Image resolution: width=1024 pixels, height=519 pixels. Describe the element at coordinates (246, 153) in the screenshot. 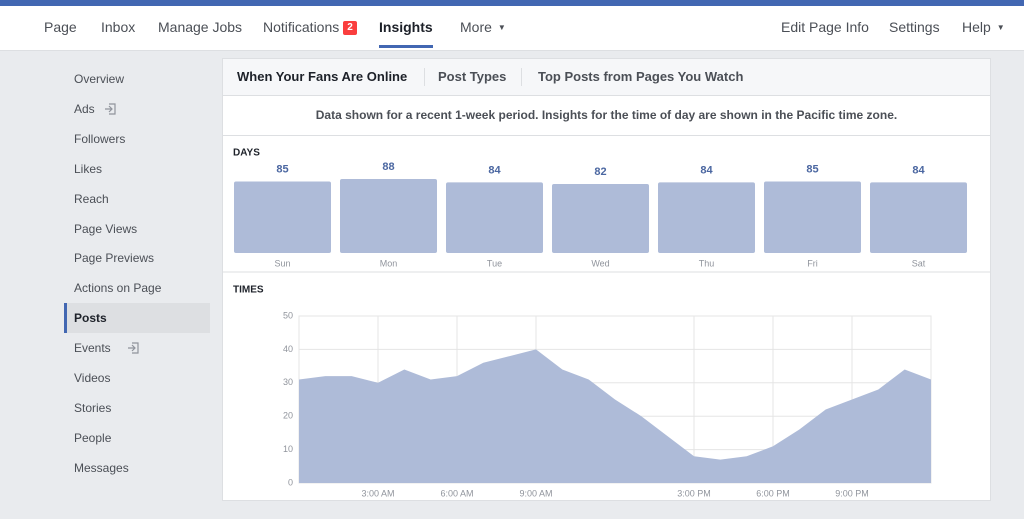

I see `chart-title: DAYS` at that location.